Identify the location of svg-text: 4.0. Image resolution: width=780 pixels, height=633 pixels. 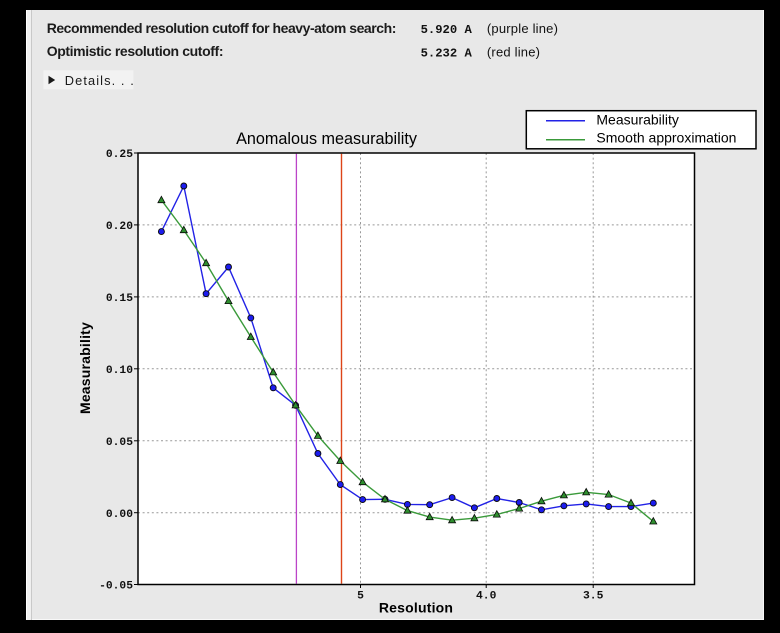
(486, 597).